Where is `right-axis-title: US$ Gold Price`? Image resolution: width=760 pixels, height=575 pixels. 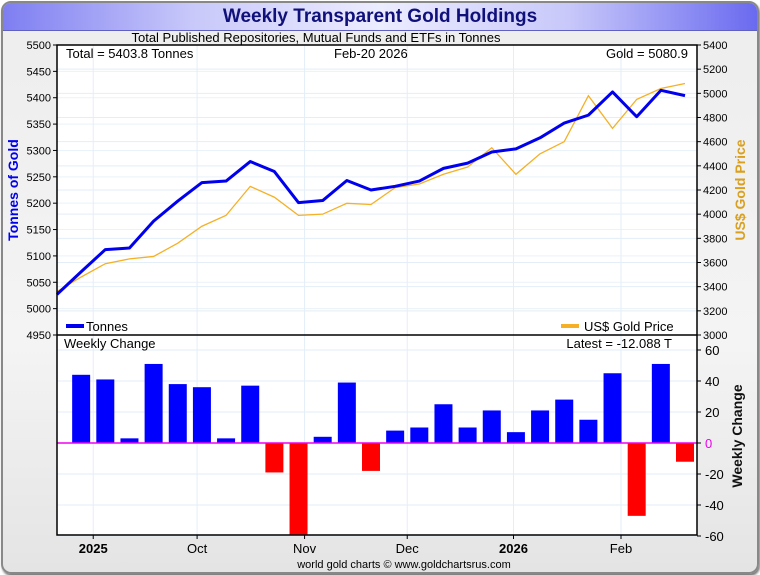 right-axis-title: US$ Gold Price is located at coordinates (740, 189).